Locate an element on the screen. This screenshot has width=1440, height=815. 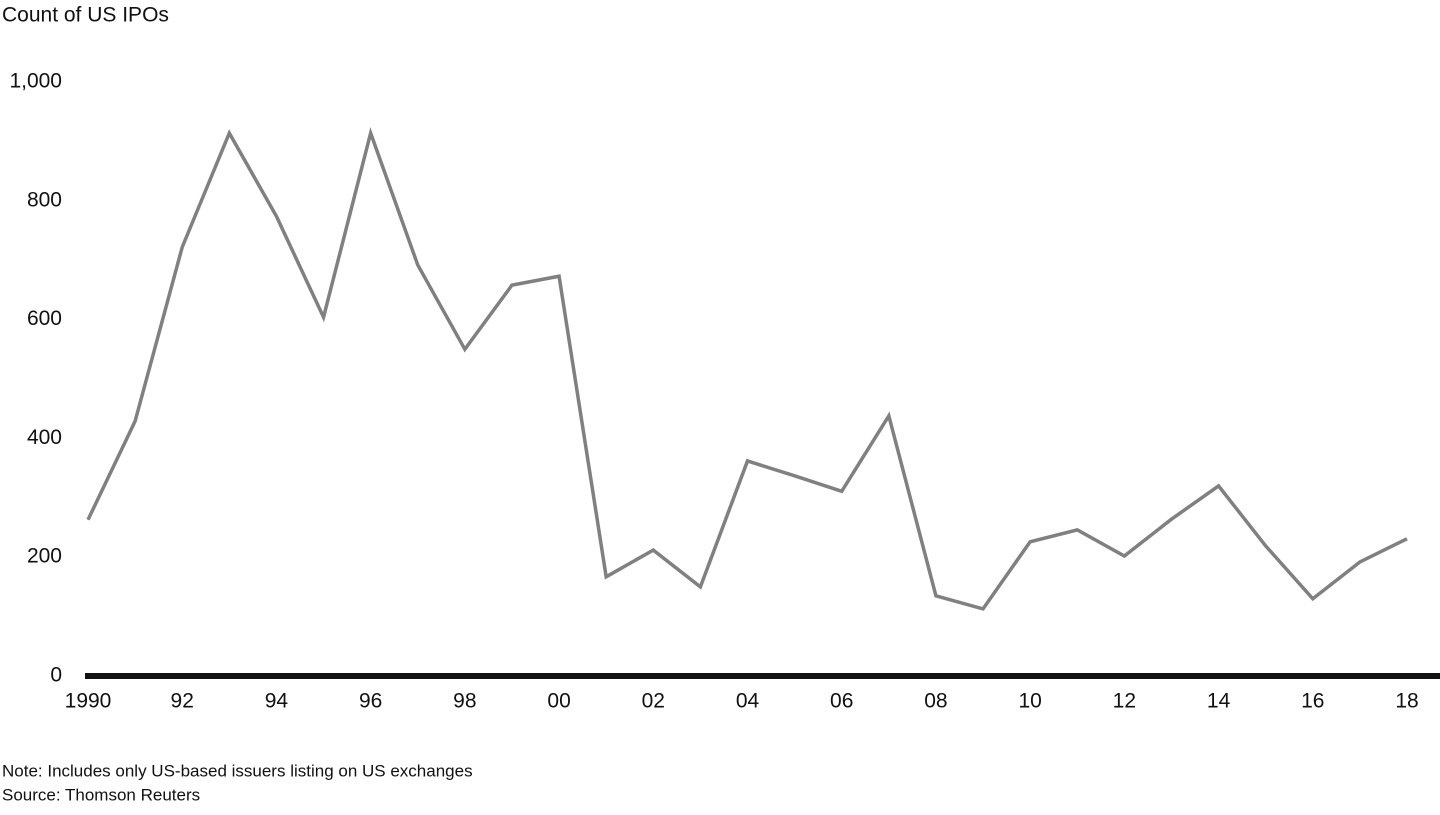
x-tick-label: 96 is located at coordinates (370, 701).